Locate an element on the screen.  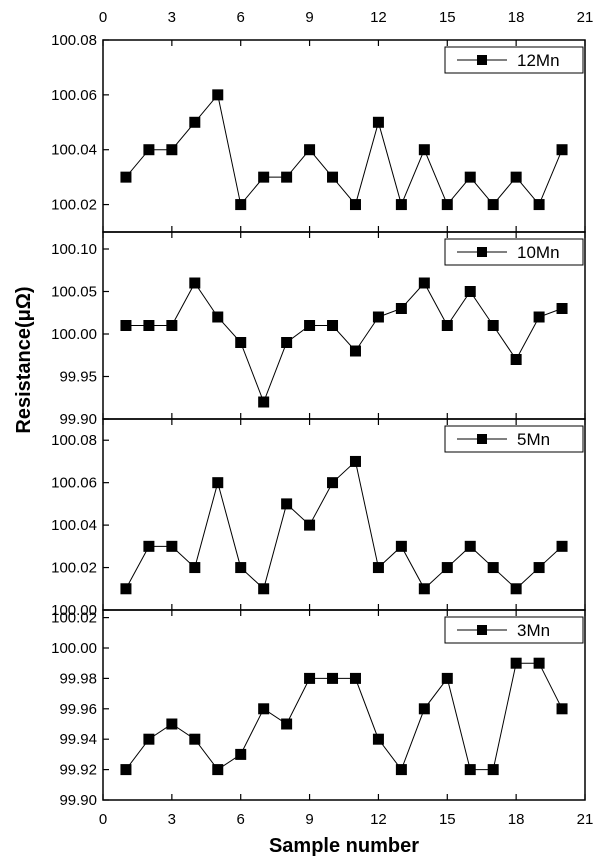
y-tick-label: 100.05 is located at coordinates (74, 292).